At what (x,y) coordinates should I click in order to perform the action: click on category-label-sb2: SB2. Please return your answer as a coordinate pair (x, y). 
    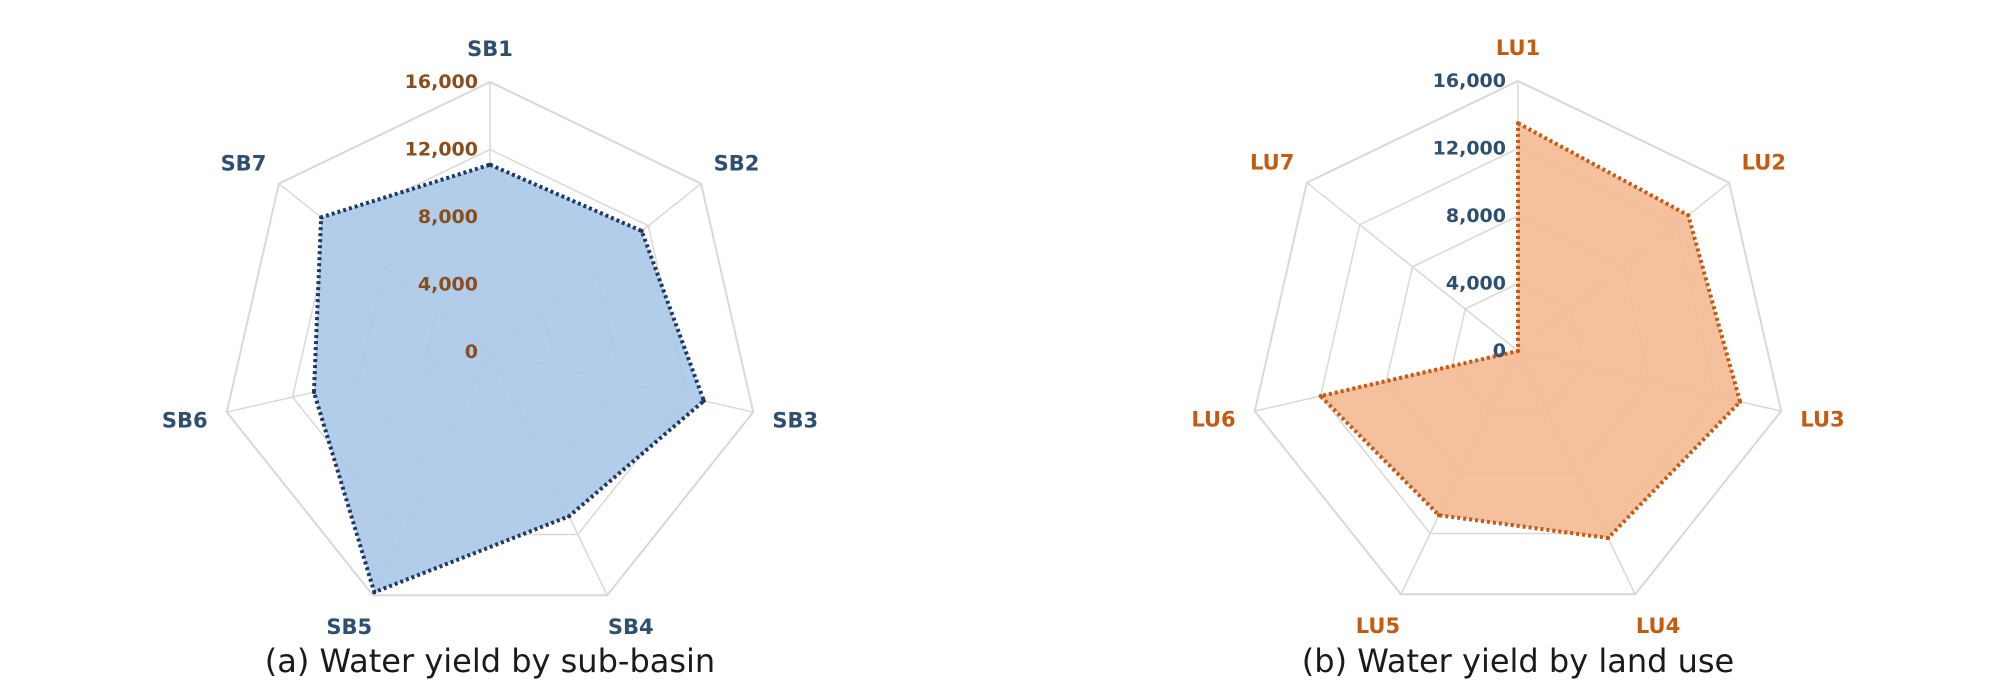
    Looking at the image, I should click on (737, 163).